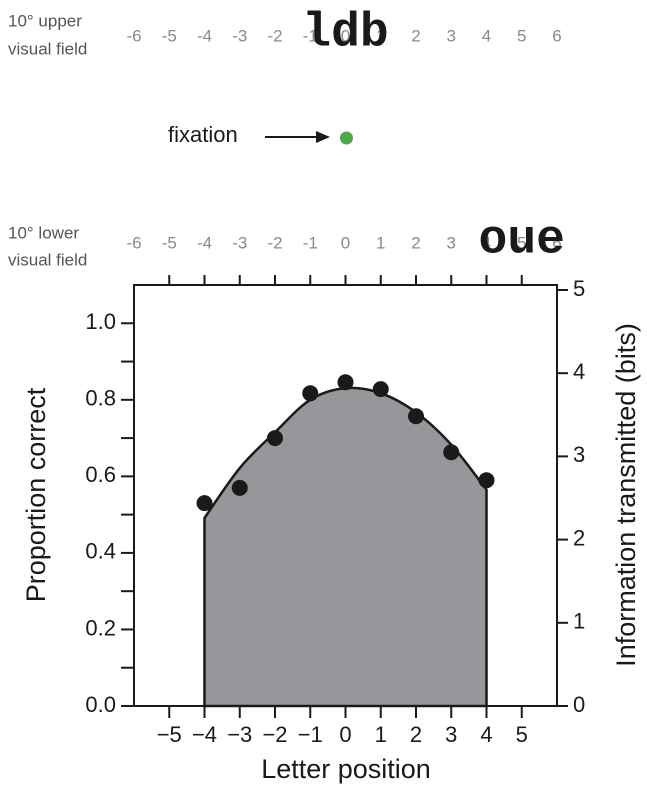  I want to click on lower-field-label: 10° lower, so click(43, 232).